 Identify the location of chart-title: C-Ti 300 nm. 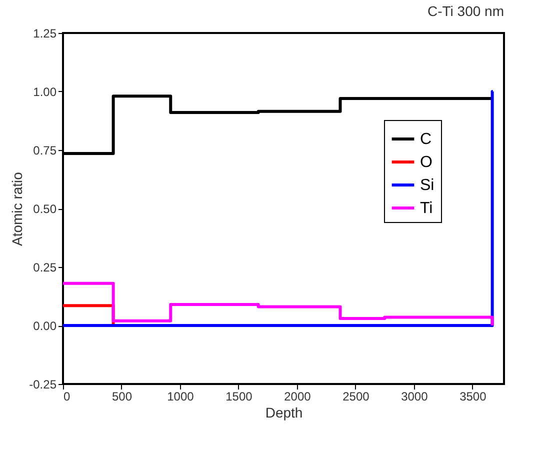
(465, 11).